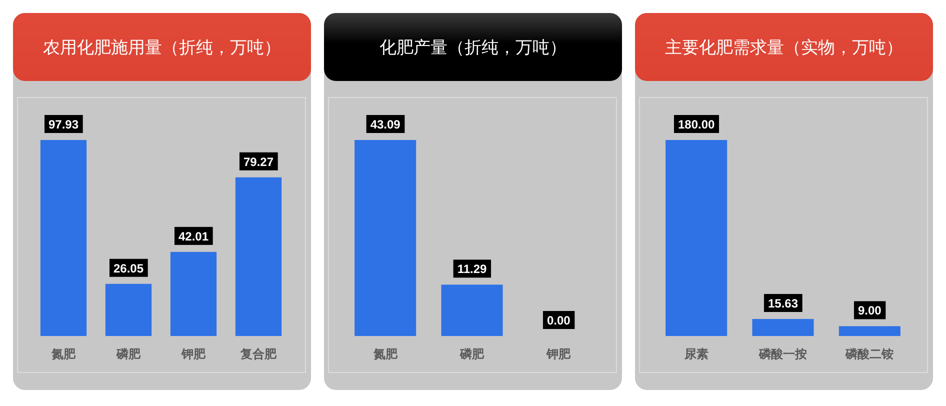  I want to click on data-label: 11.29, so click(472, 269).